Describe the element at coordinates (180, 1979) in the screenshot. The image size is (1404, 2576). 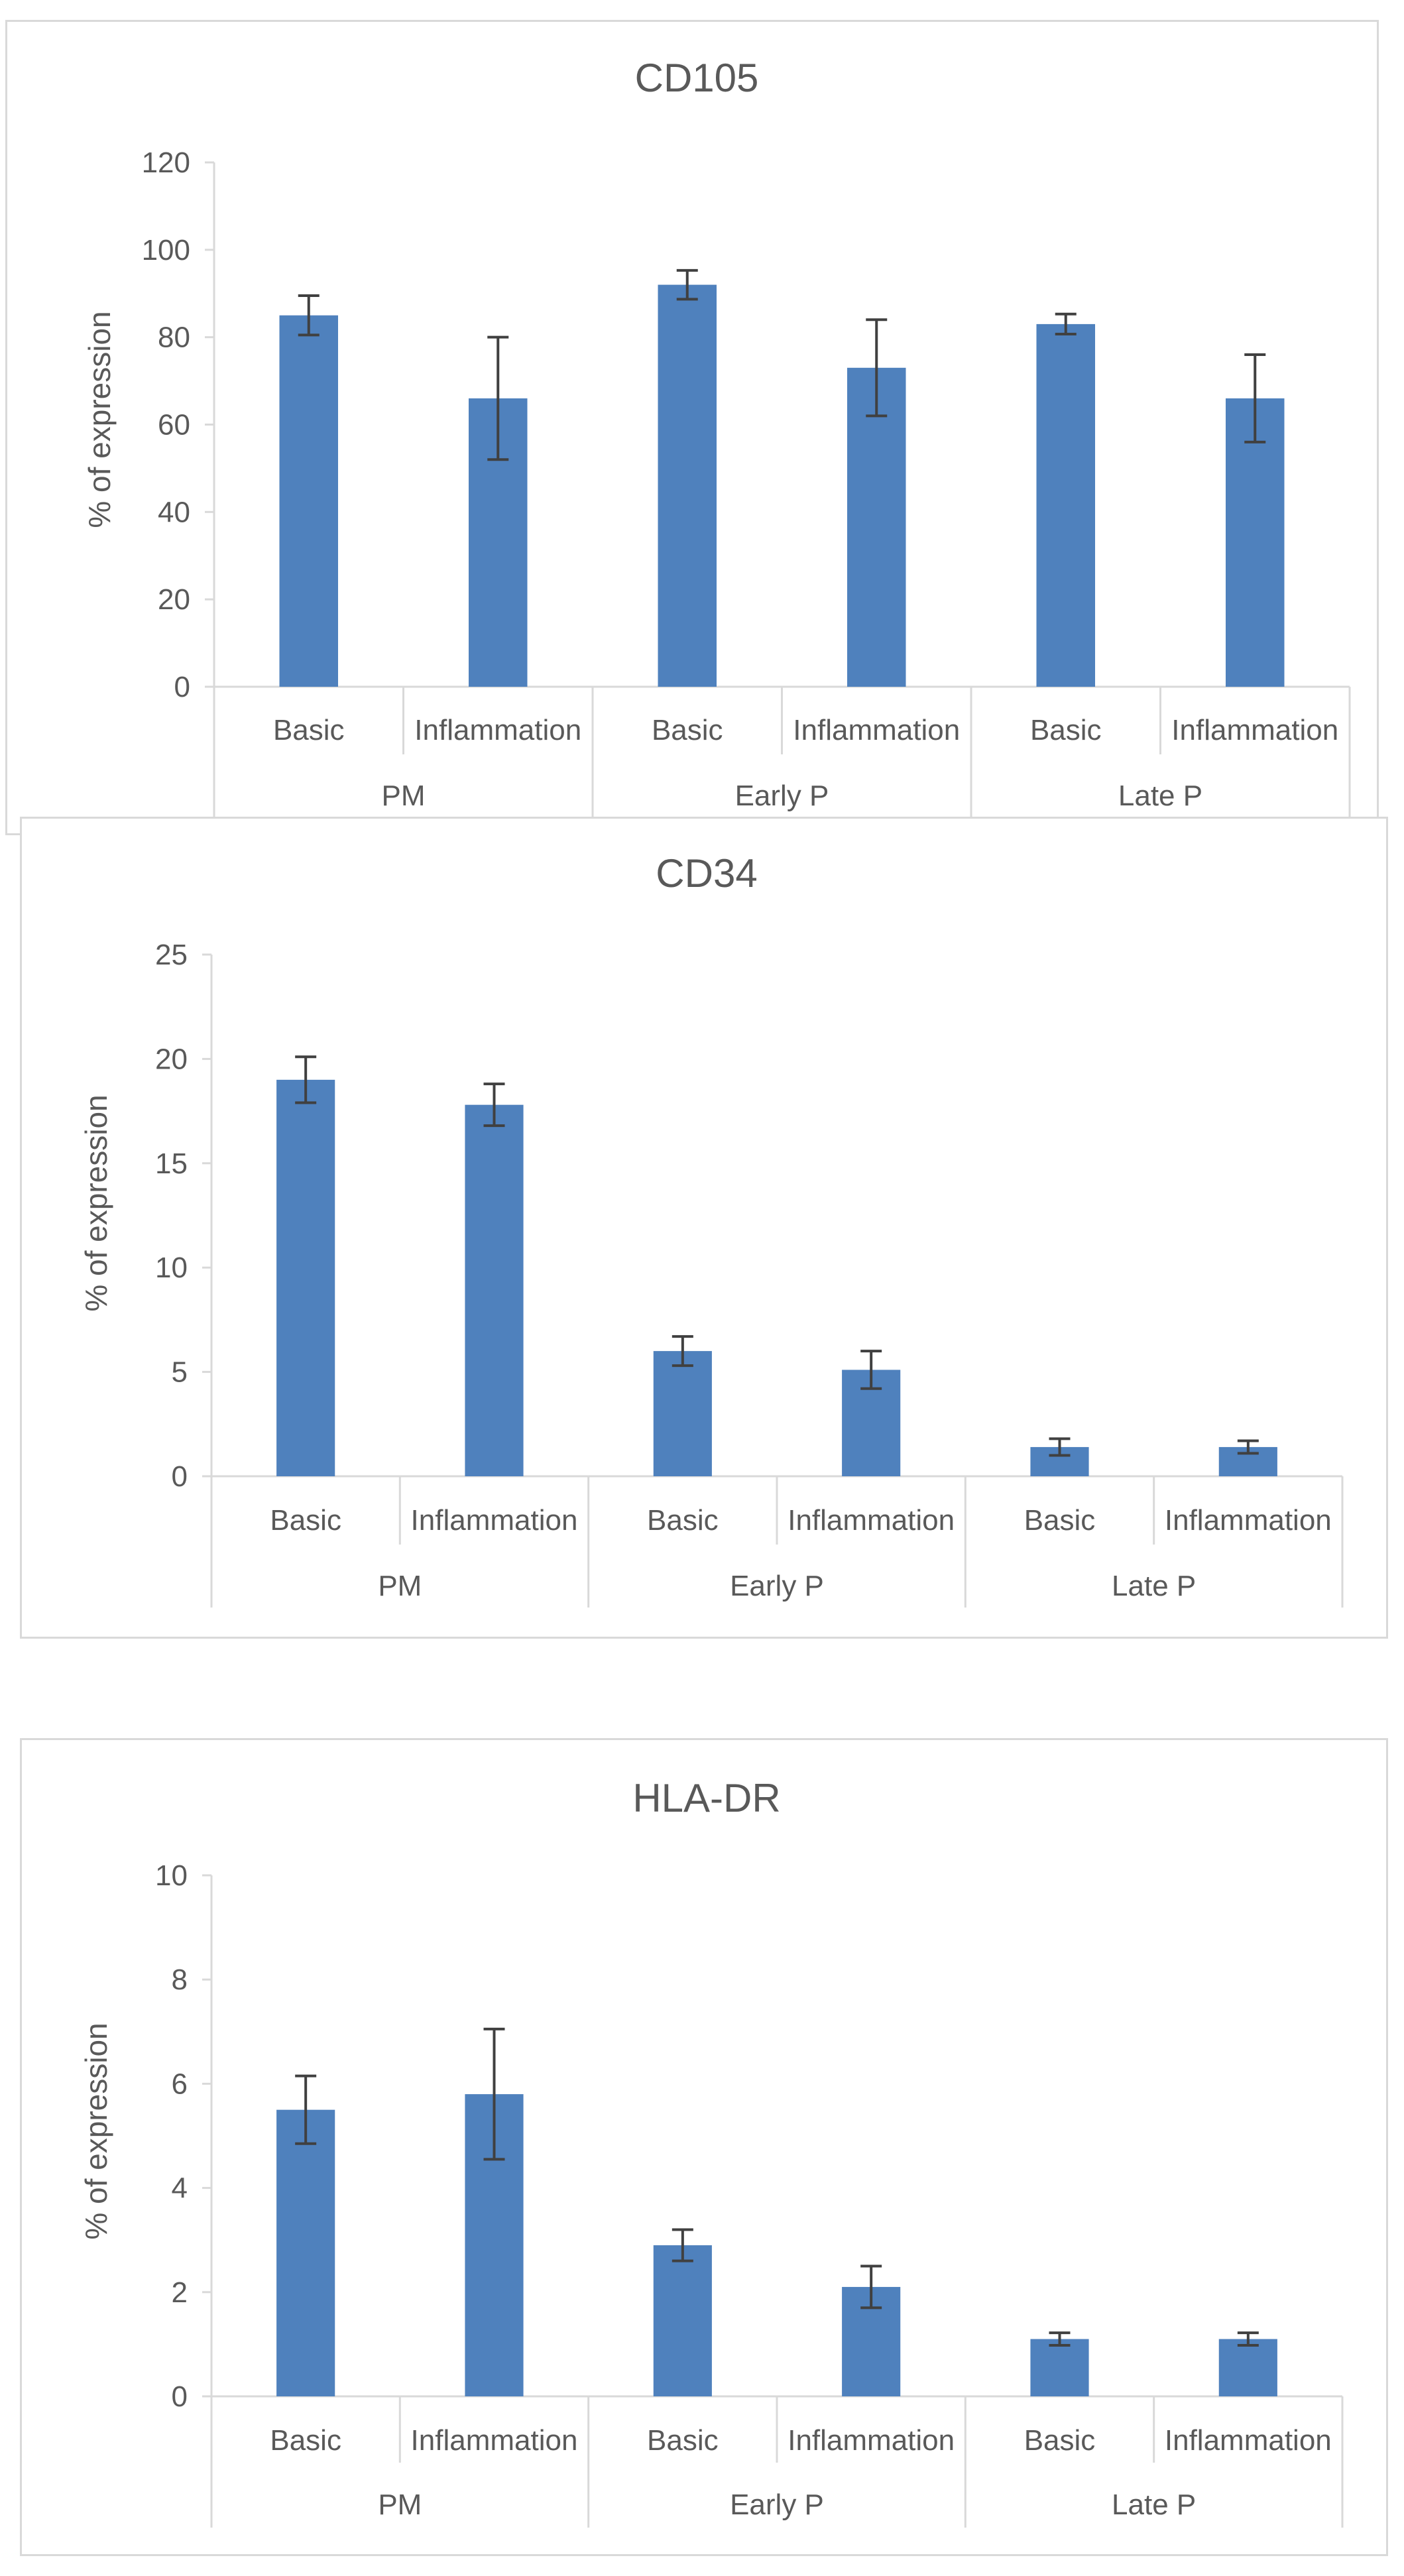
I see `y-tick-label: 8` at that location.